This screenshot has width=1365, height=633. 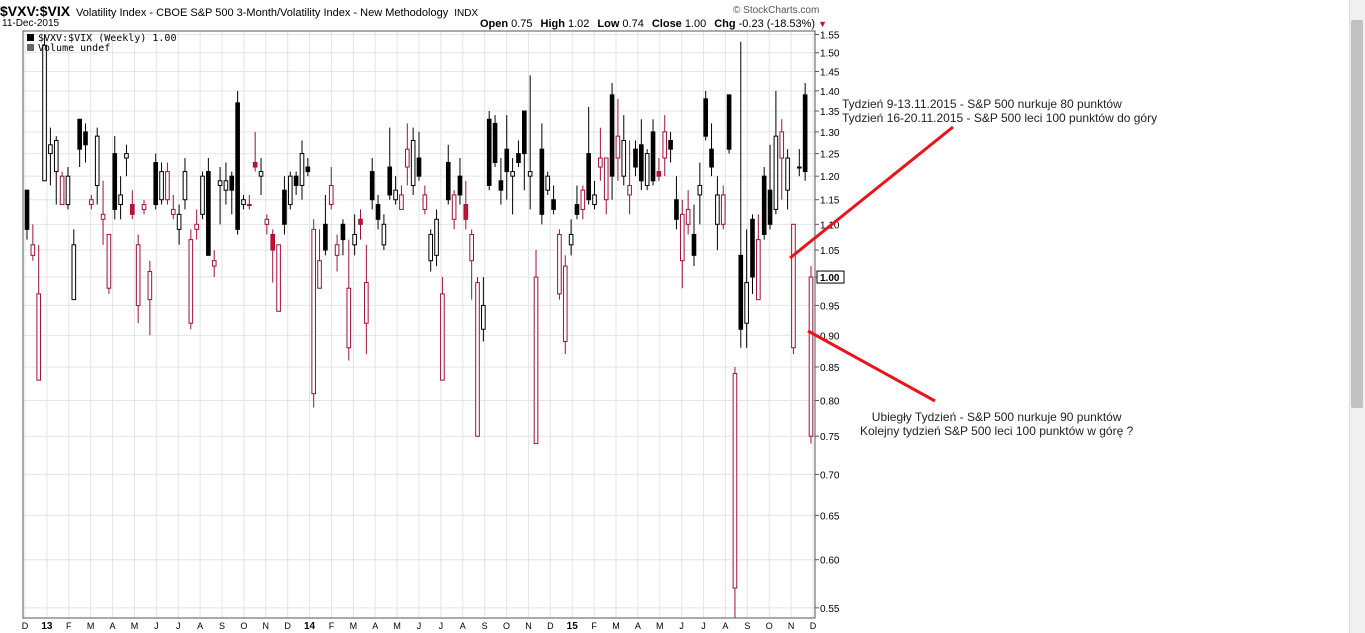 I want to click on x-tick-label: 14, so click(x=310, y=626).